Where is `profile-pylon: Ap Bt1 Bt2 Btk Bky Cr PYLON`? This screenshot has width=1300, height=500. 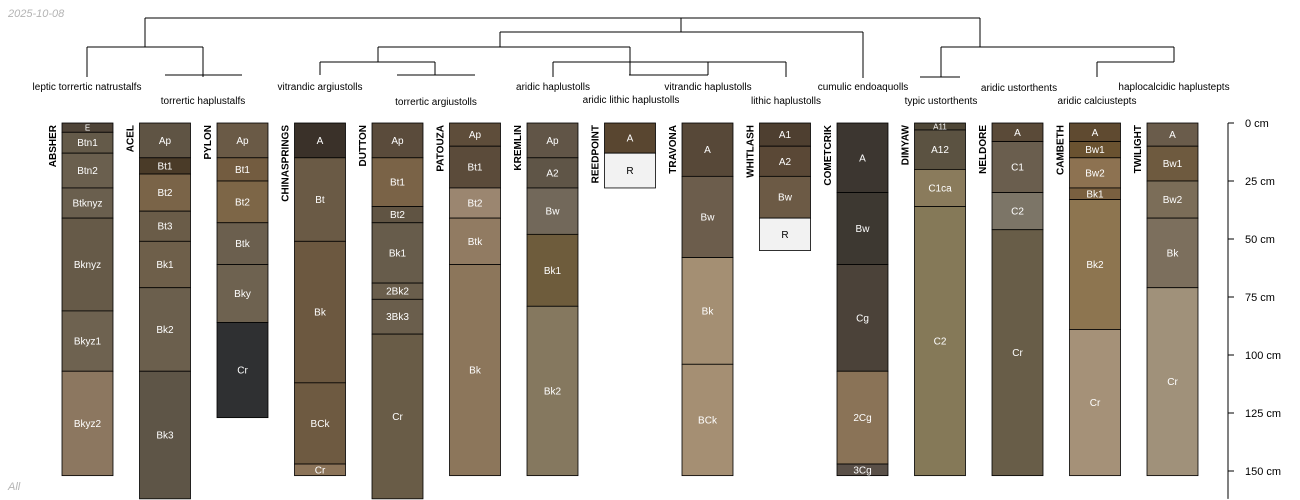 profile-pylon: Ap Bt1 Bt2 Btk Bky Cr PYLON is located at coordinates (236, 270).